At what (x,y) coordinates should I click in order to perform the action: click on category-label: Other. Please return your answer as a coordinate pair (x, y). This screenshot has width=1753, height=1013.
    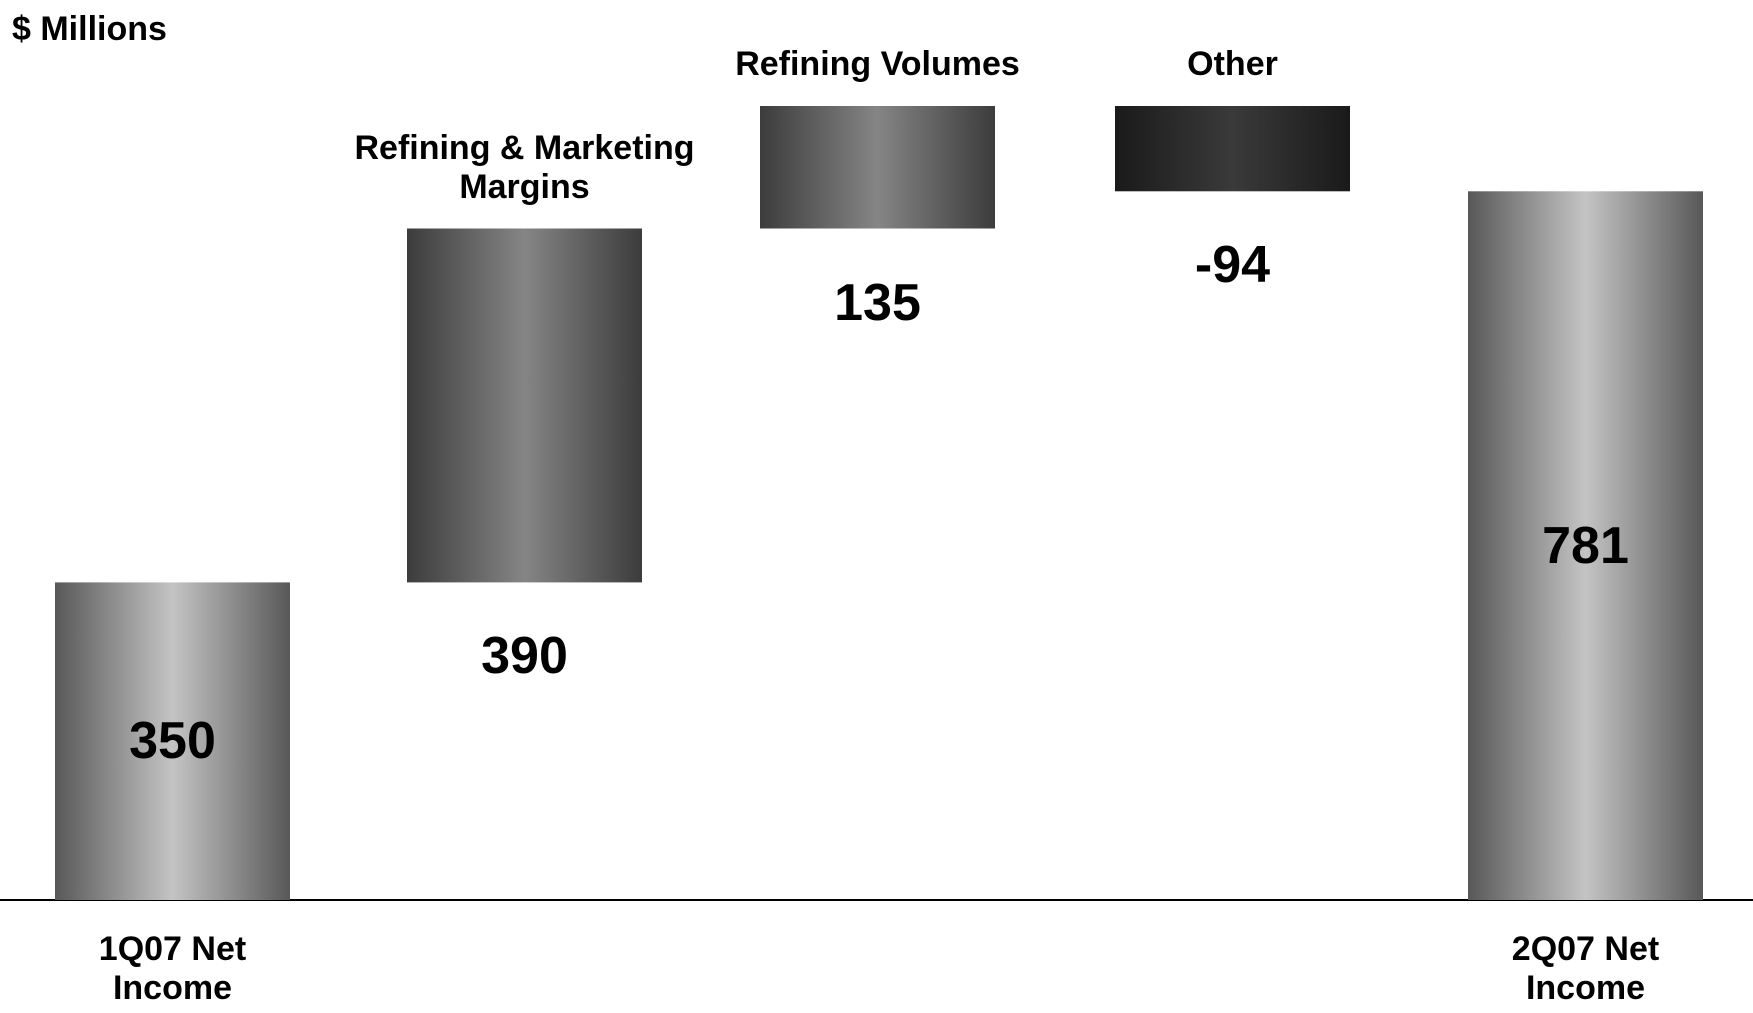
    Looking at the image, I should click on (1232, 64).